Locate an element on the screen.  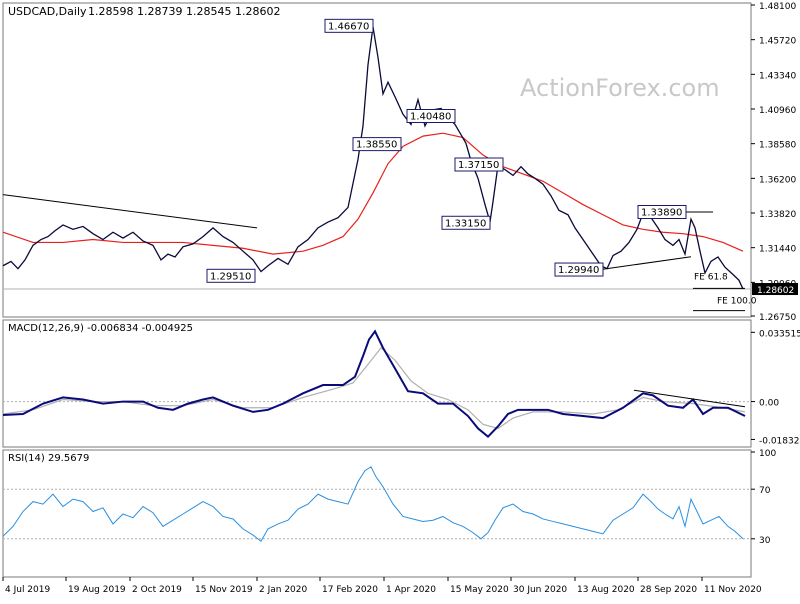
x-tick-label: 11 Nov 2020 is located at coordinates (733, 590).